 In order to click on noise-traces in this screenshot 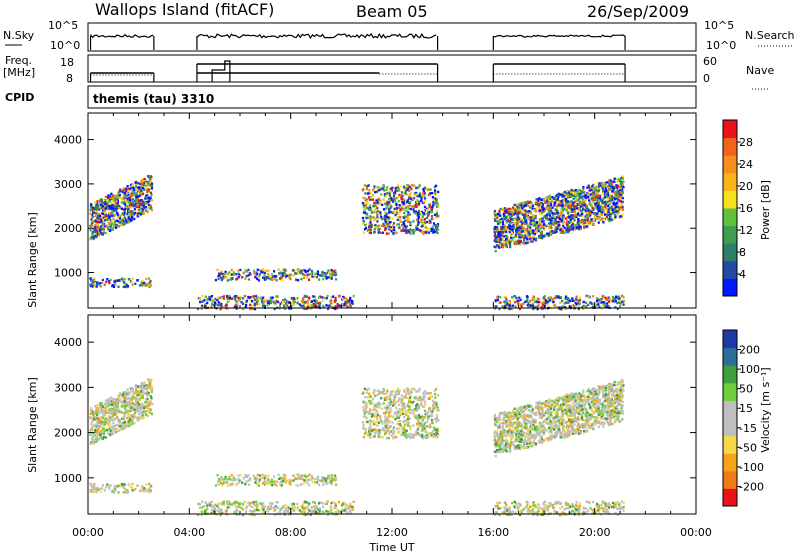, I will do `click(358, 42)`.